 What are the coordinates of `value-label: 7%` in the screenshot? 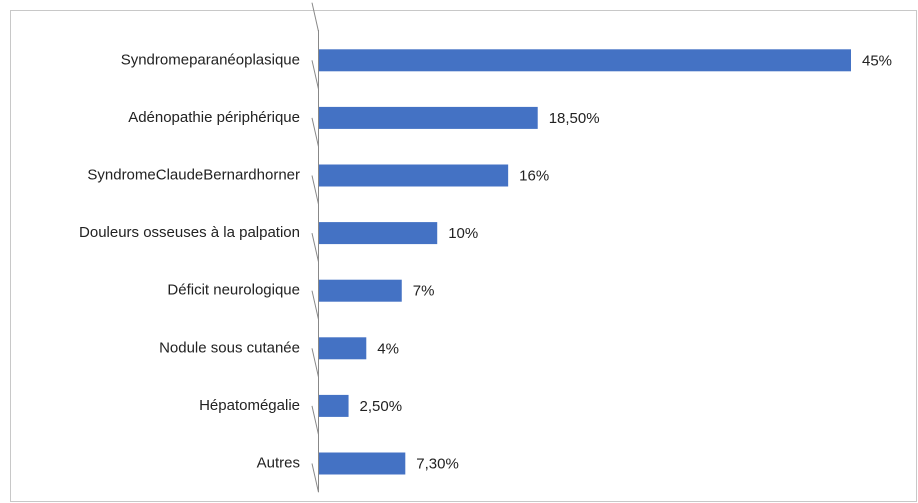 It's located at (424, 291).